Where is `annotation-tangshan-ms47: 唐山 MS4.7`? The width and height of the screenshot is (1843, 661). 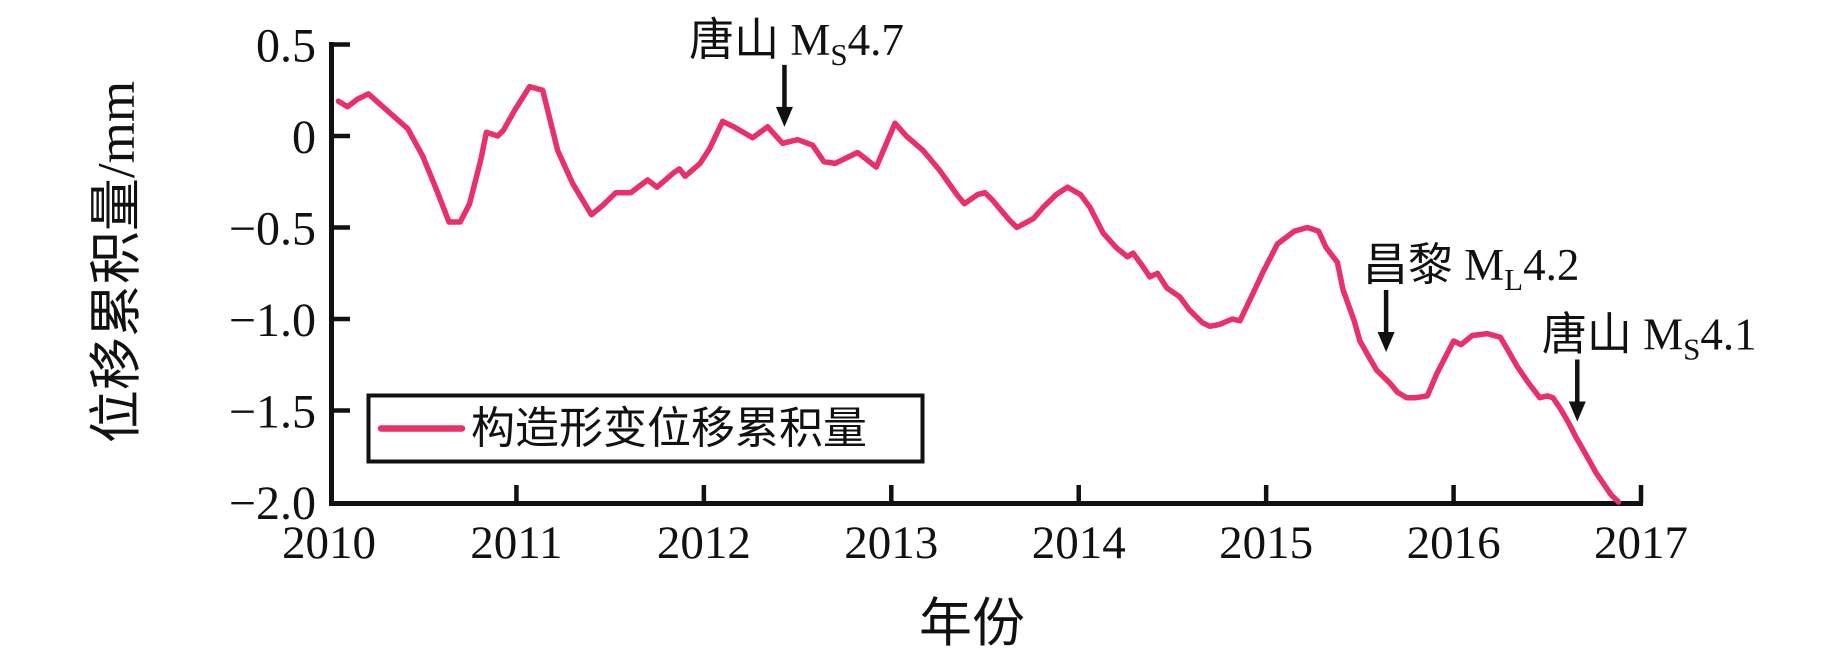
annotation-tangshan-ms47: 唐山 MS4.7 is located at coordinates (796, 71).